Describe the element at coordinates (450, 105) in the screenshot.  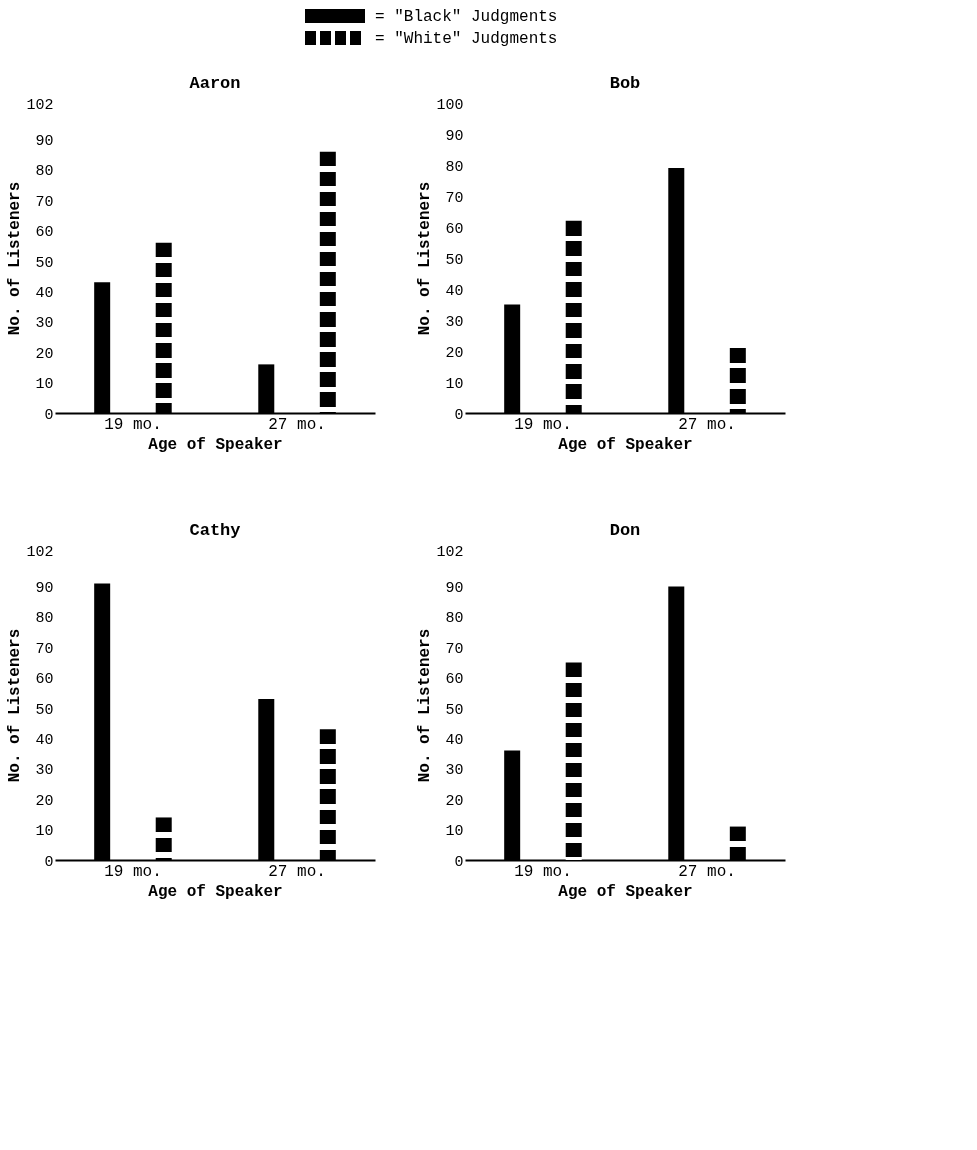
I see `y-tick-label: 100` at that location.